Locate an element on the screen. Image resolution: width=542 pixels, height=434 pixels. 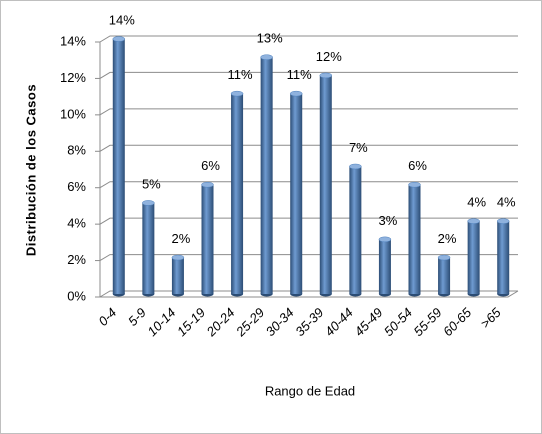
value-label: 14% is located at coordinates (122, 19).